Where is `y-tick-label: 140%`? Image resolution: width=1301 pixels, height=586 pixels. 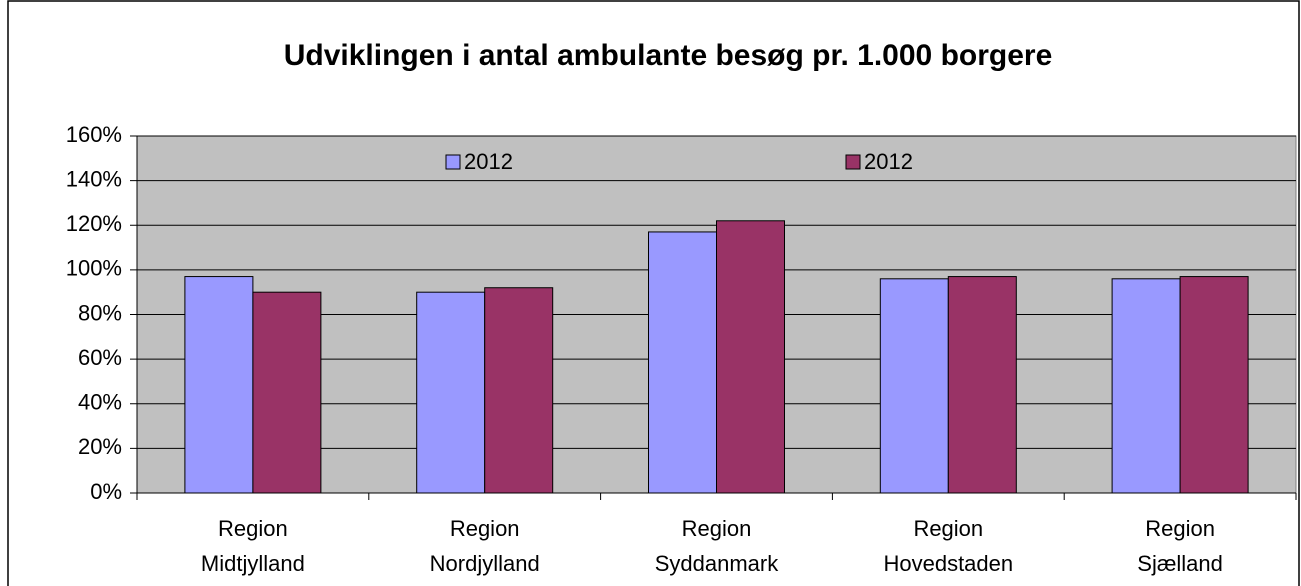 y-tick-label: 140% is located at coordinates (94, 178).